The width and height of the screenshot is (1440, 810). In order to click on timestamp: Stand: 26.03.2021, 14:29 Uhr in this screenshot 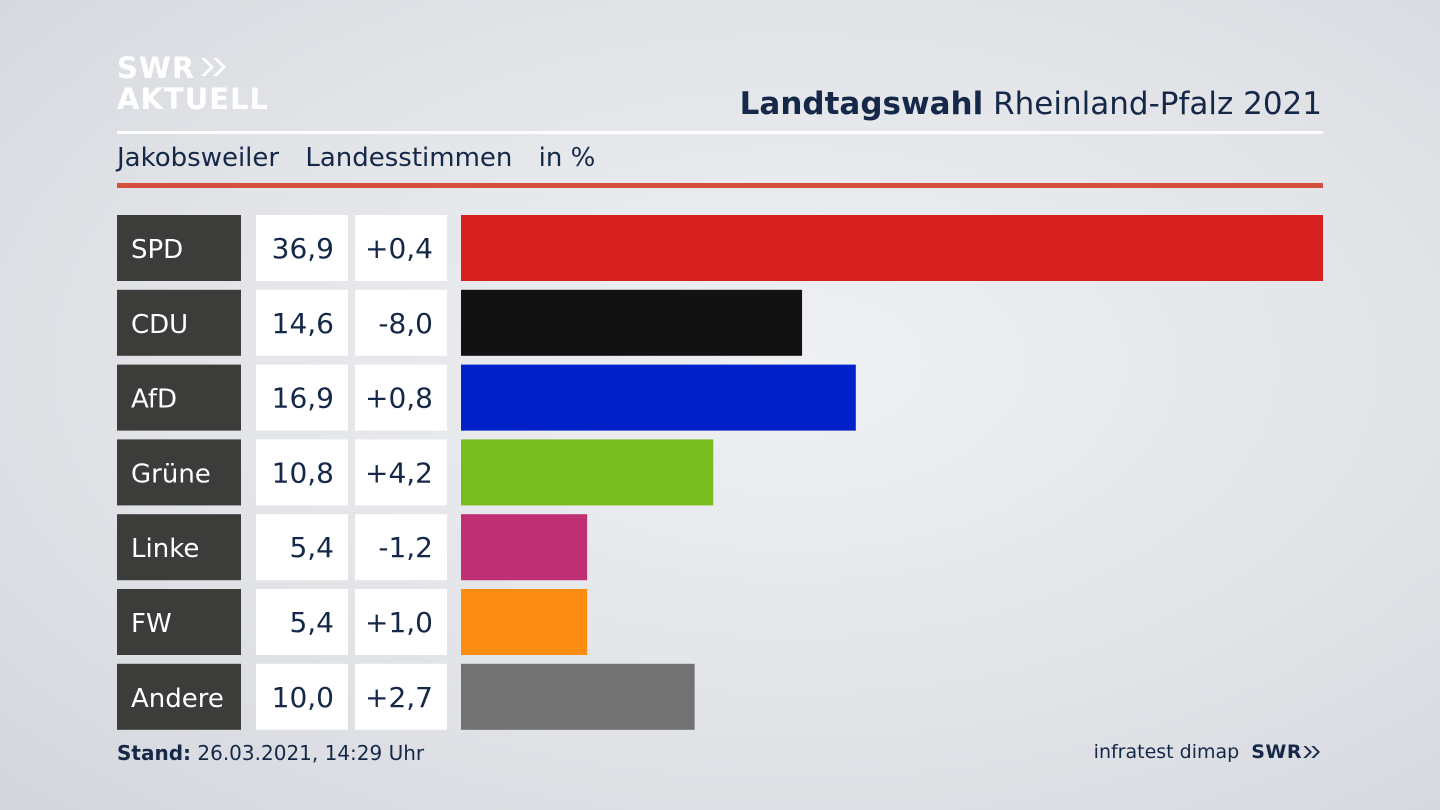, I will do `click(270, 753)`.